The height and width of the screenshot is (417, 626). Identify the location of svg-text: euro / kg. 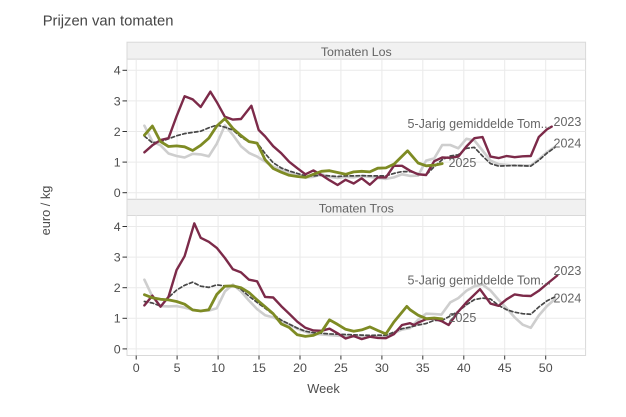
(45, 211).